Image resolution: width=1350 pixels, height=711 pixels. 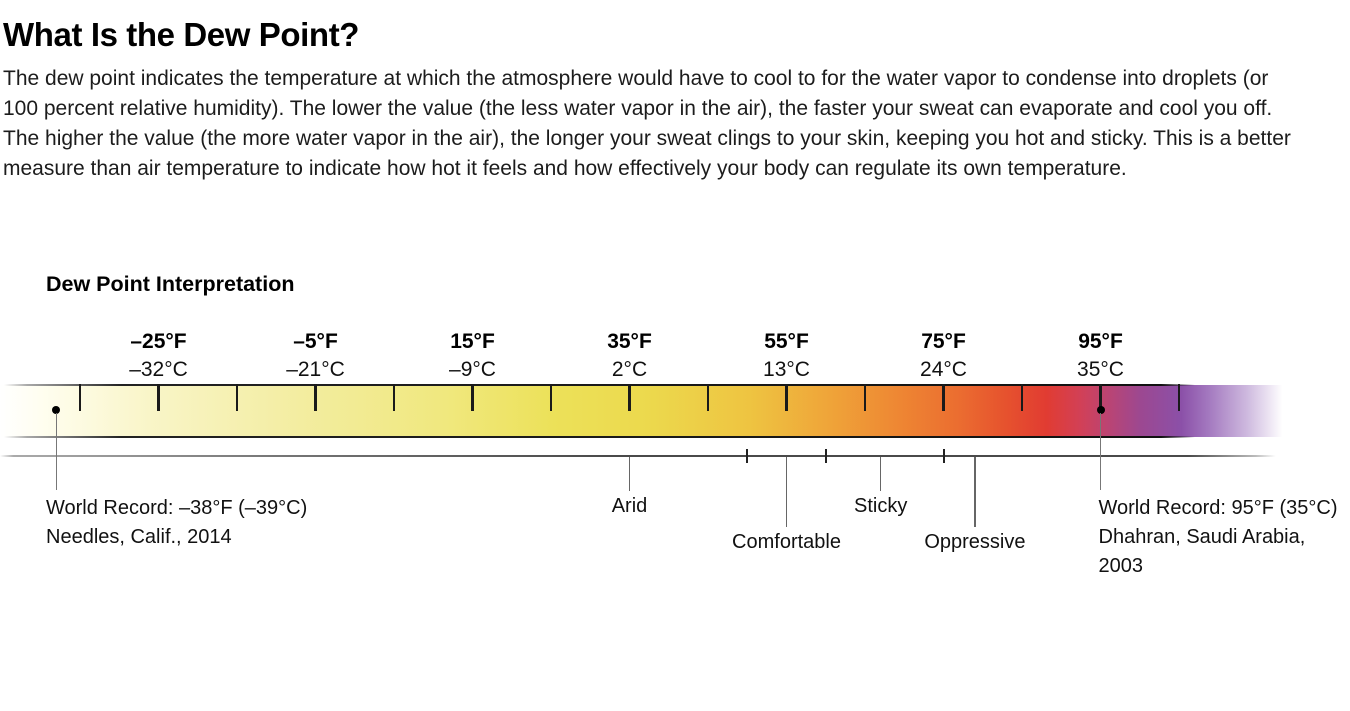 I want to click on zone-boundary-75f, so click(x=943, y=456).